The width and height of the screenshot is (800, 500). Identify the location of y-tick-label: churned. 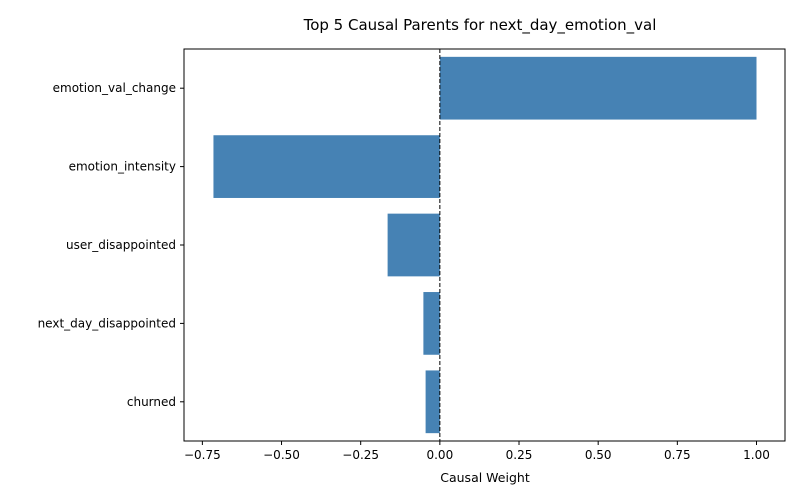
(151, 402).